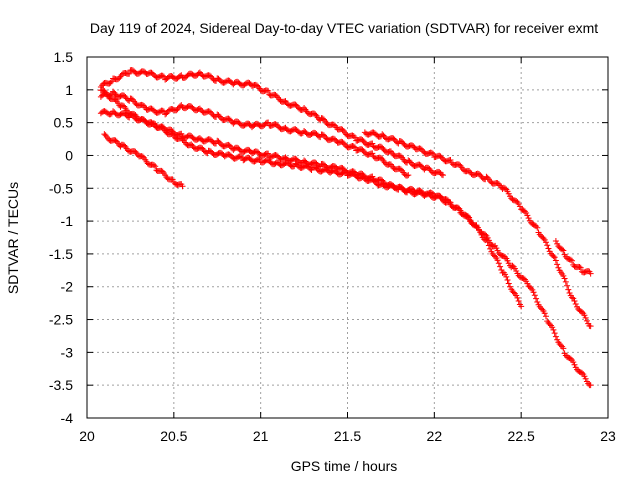 This screenshot has width=640, height=480. I want to click on x-tick-label: 20, so click(87, 436).